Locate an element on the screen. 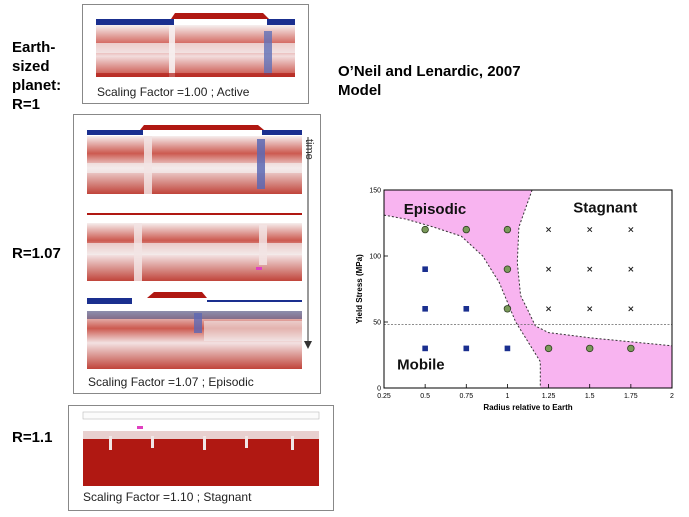 This screenshot has height=517, width=689. plate-c is located at coordinates (177, 295).